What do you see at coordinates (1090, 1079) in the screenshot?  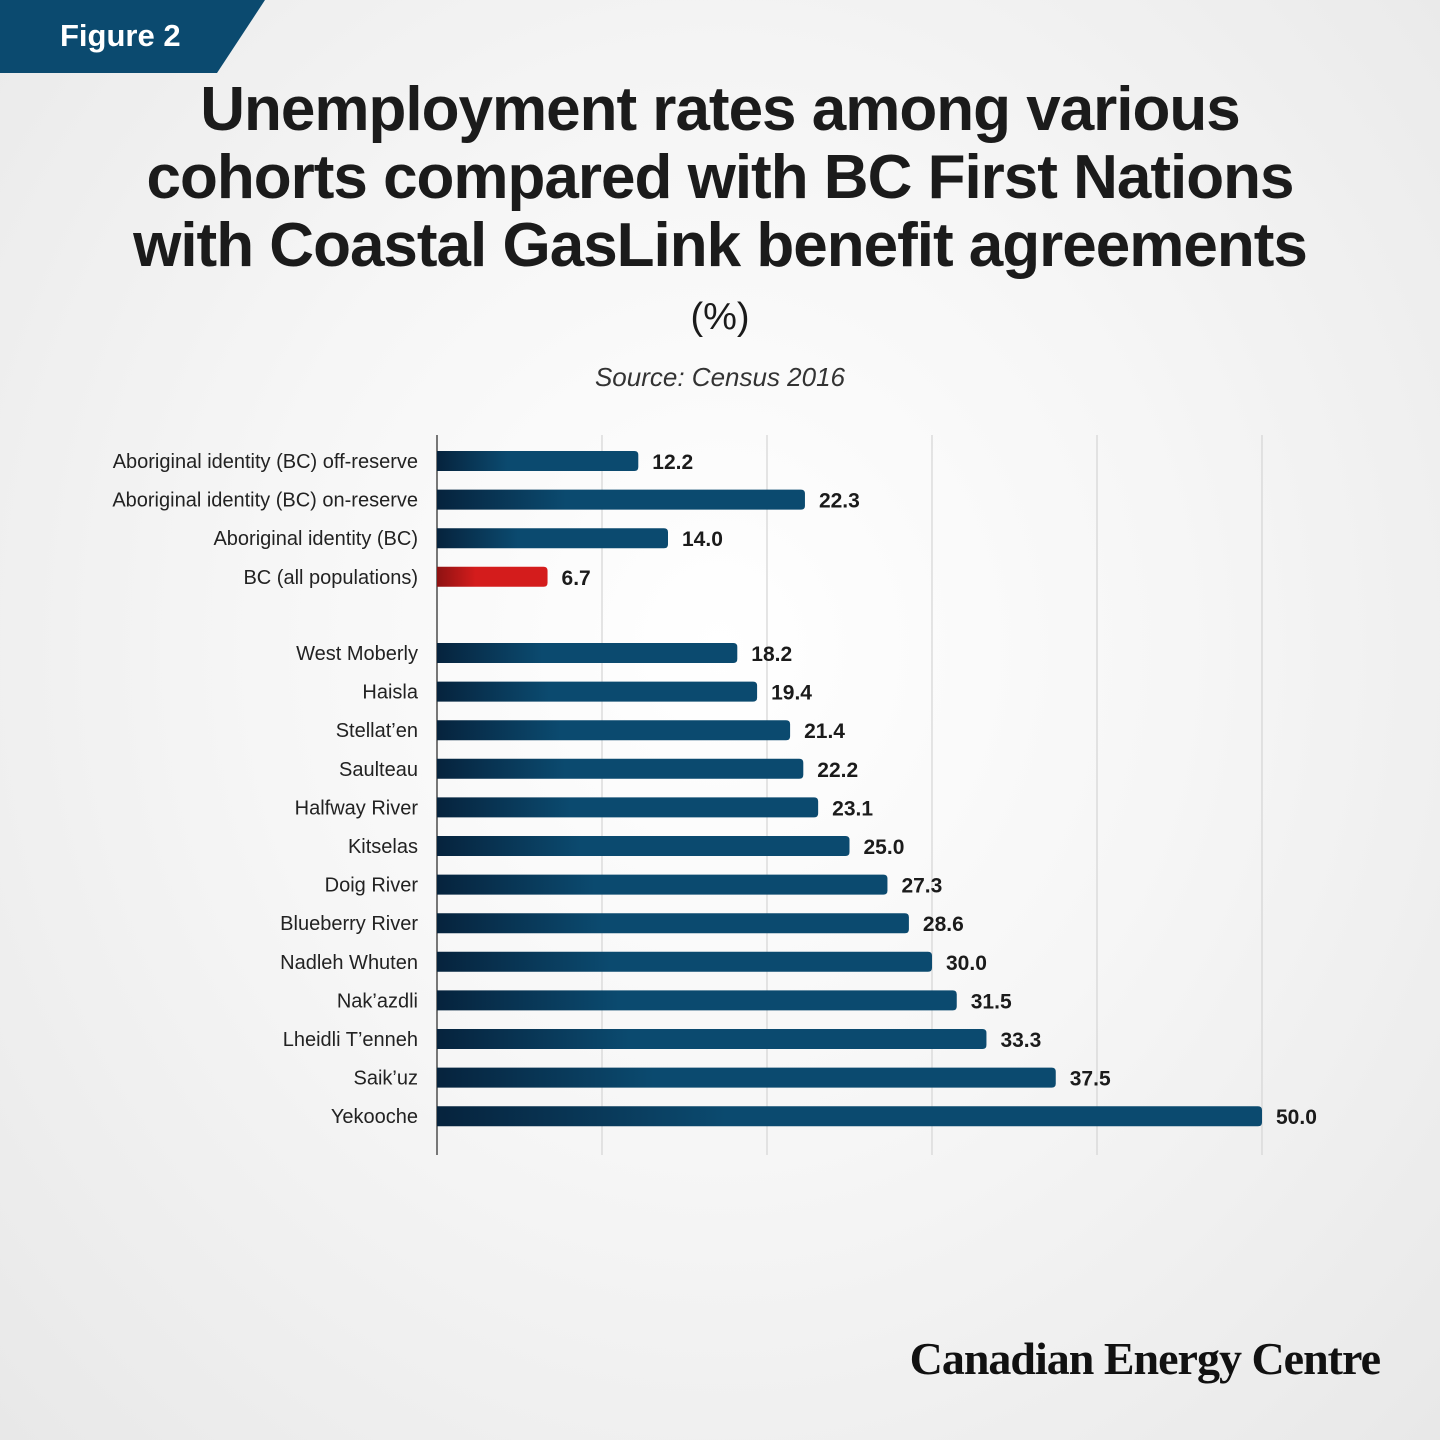 I see `data-label: 37.5` at bounding box center [1090, 1079].